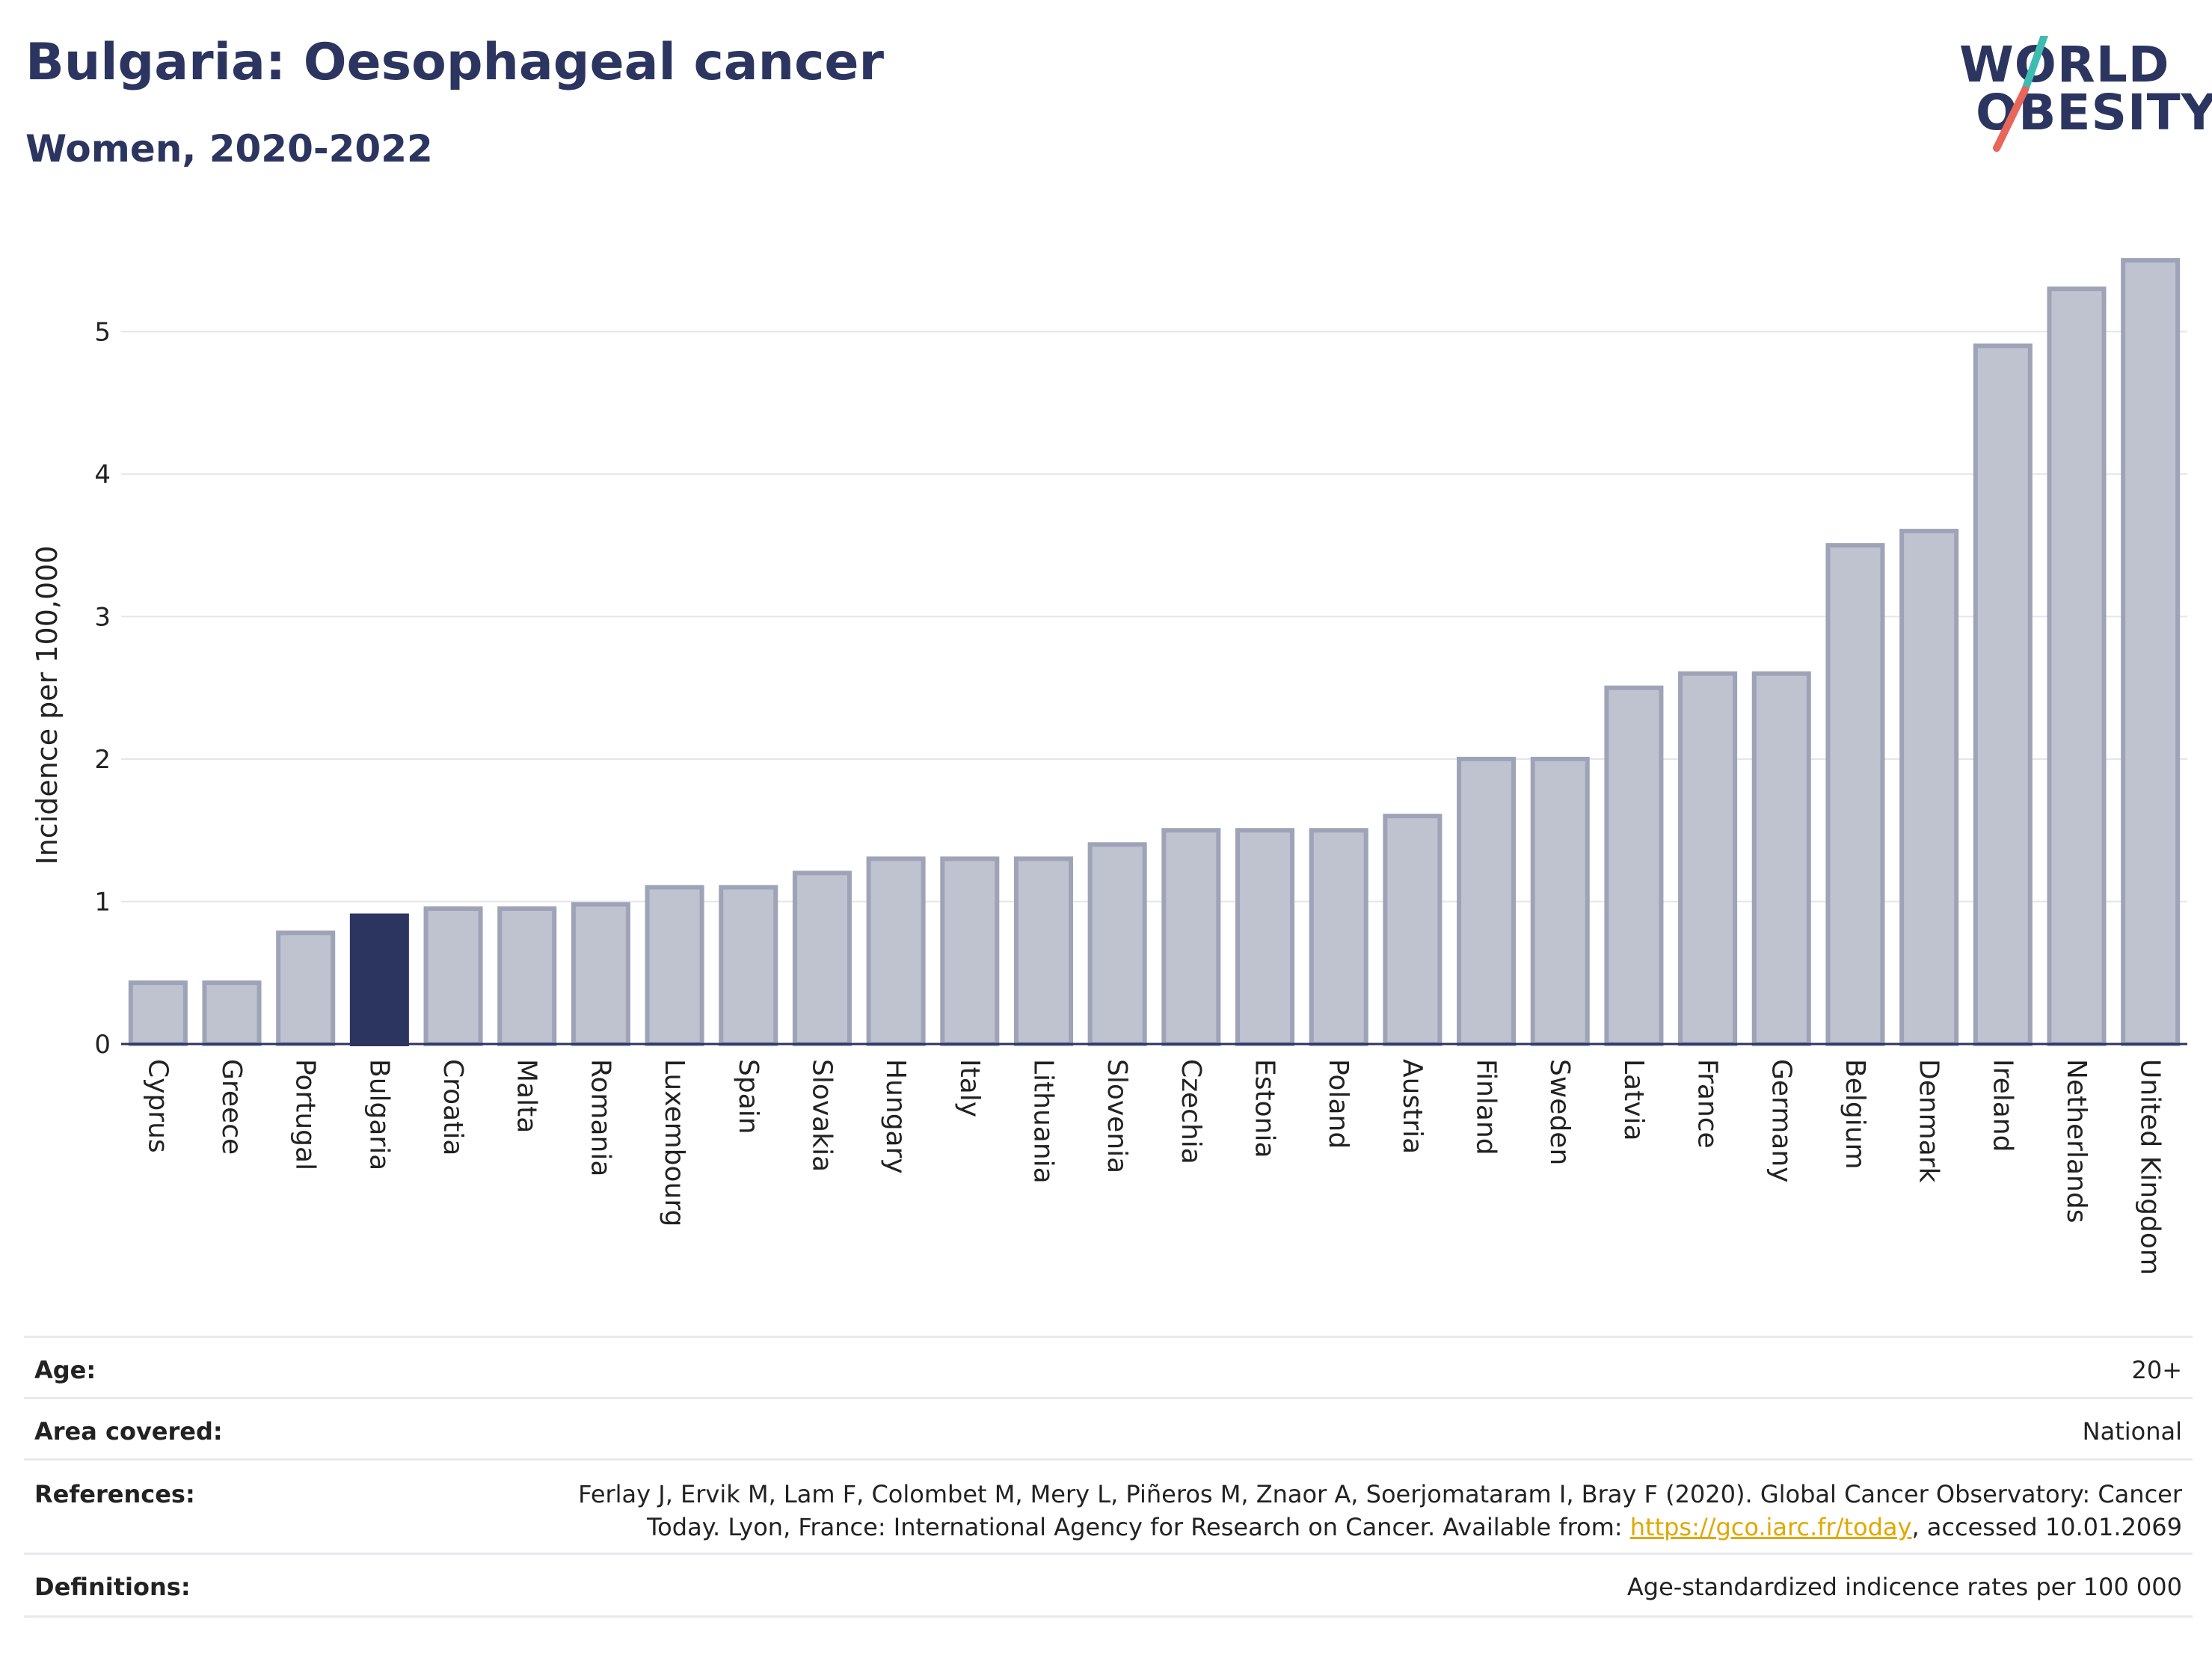 The image size is (2212, 1655). Describe the element at coordinates (47, 705) in the screenshot. I see `y-axis-title: Incidence per 100,000` at that location.